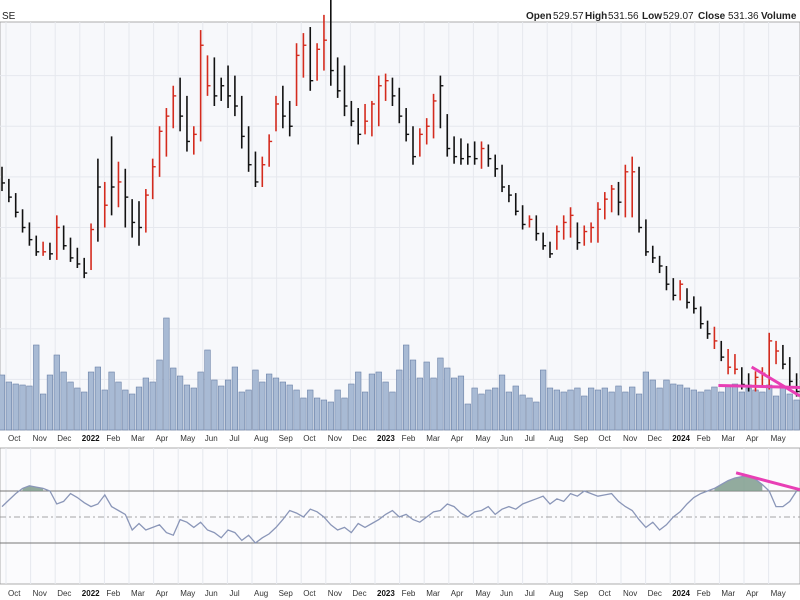 This screenshot has height=600, width=800. I want to click on trendlines, so click(759, 428).